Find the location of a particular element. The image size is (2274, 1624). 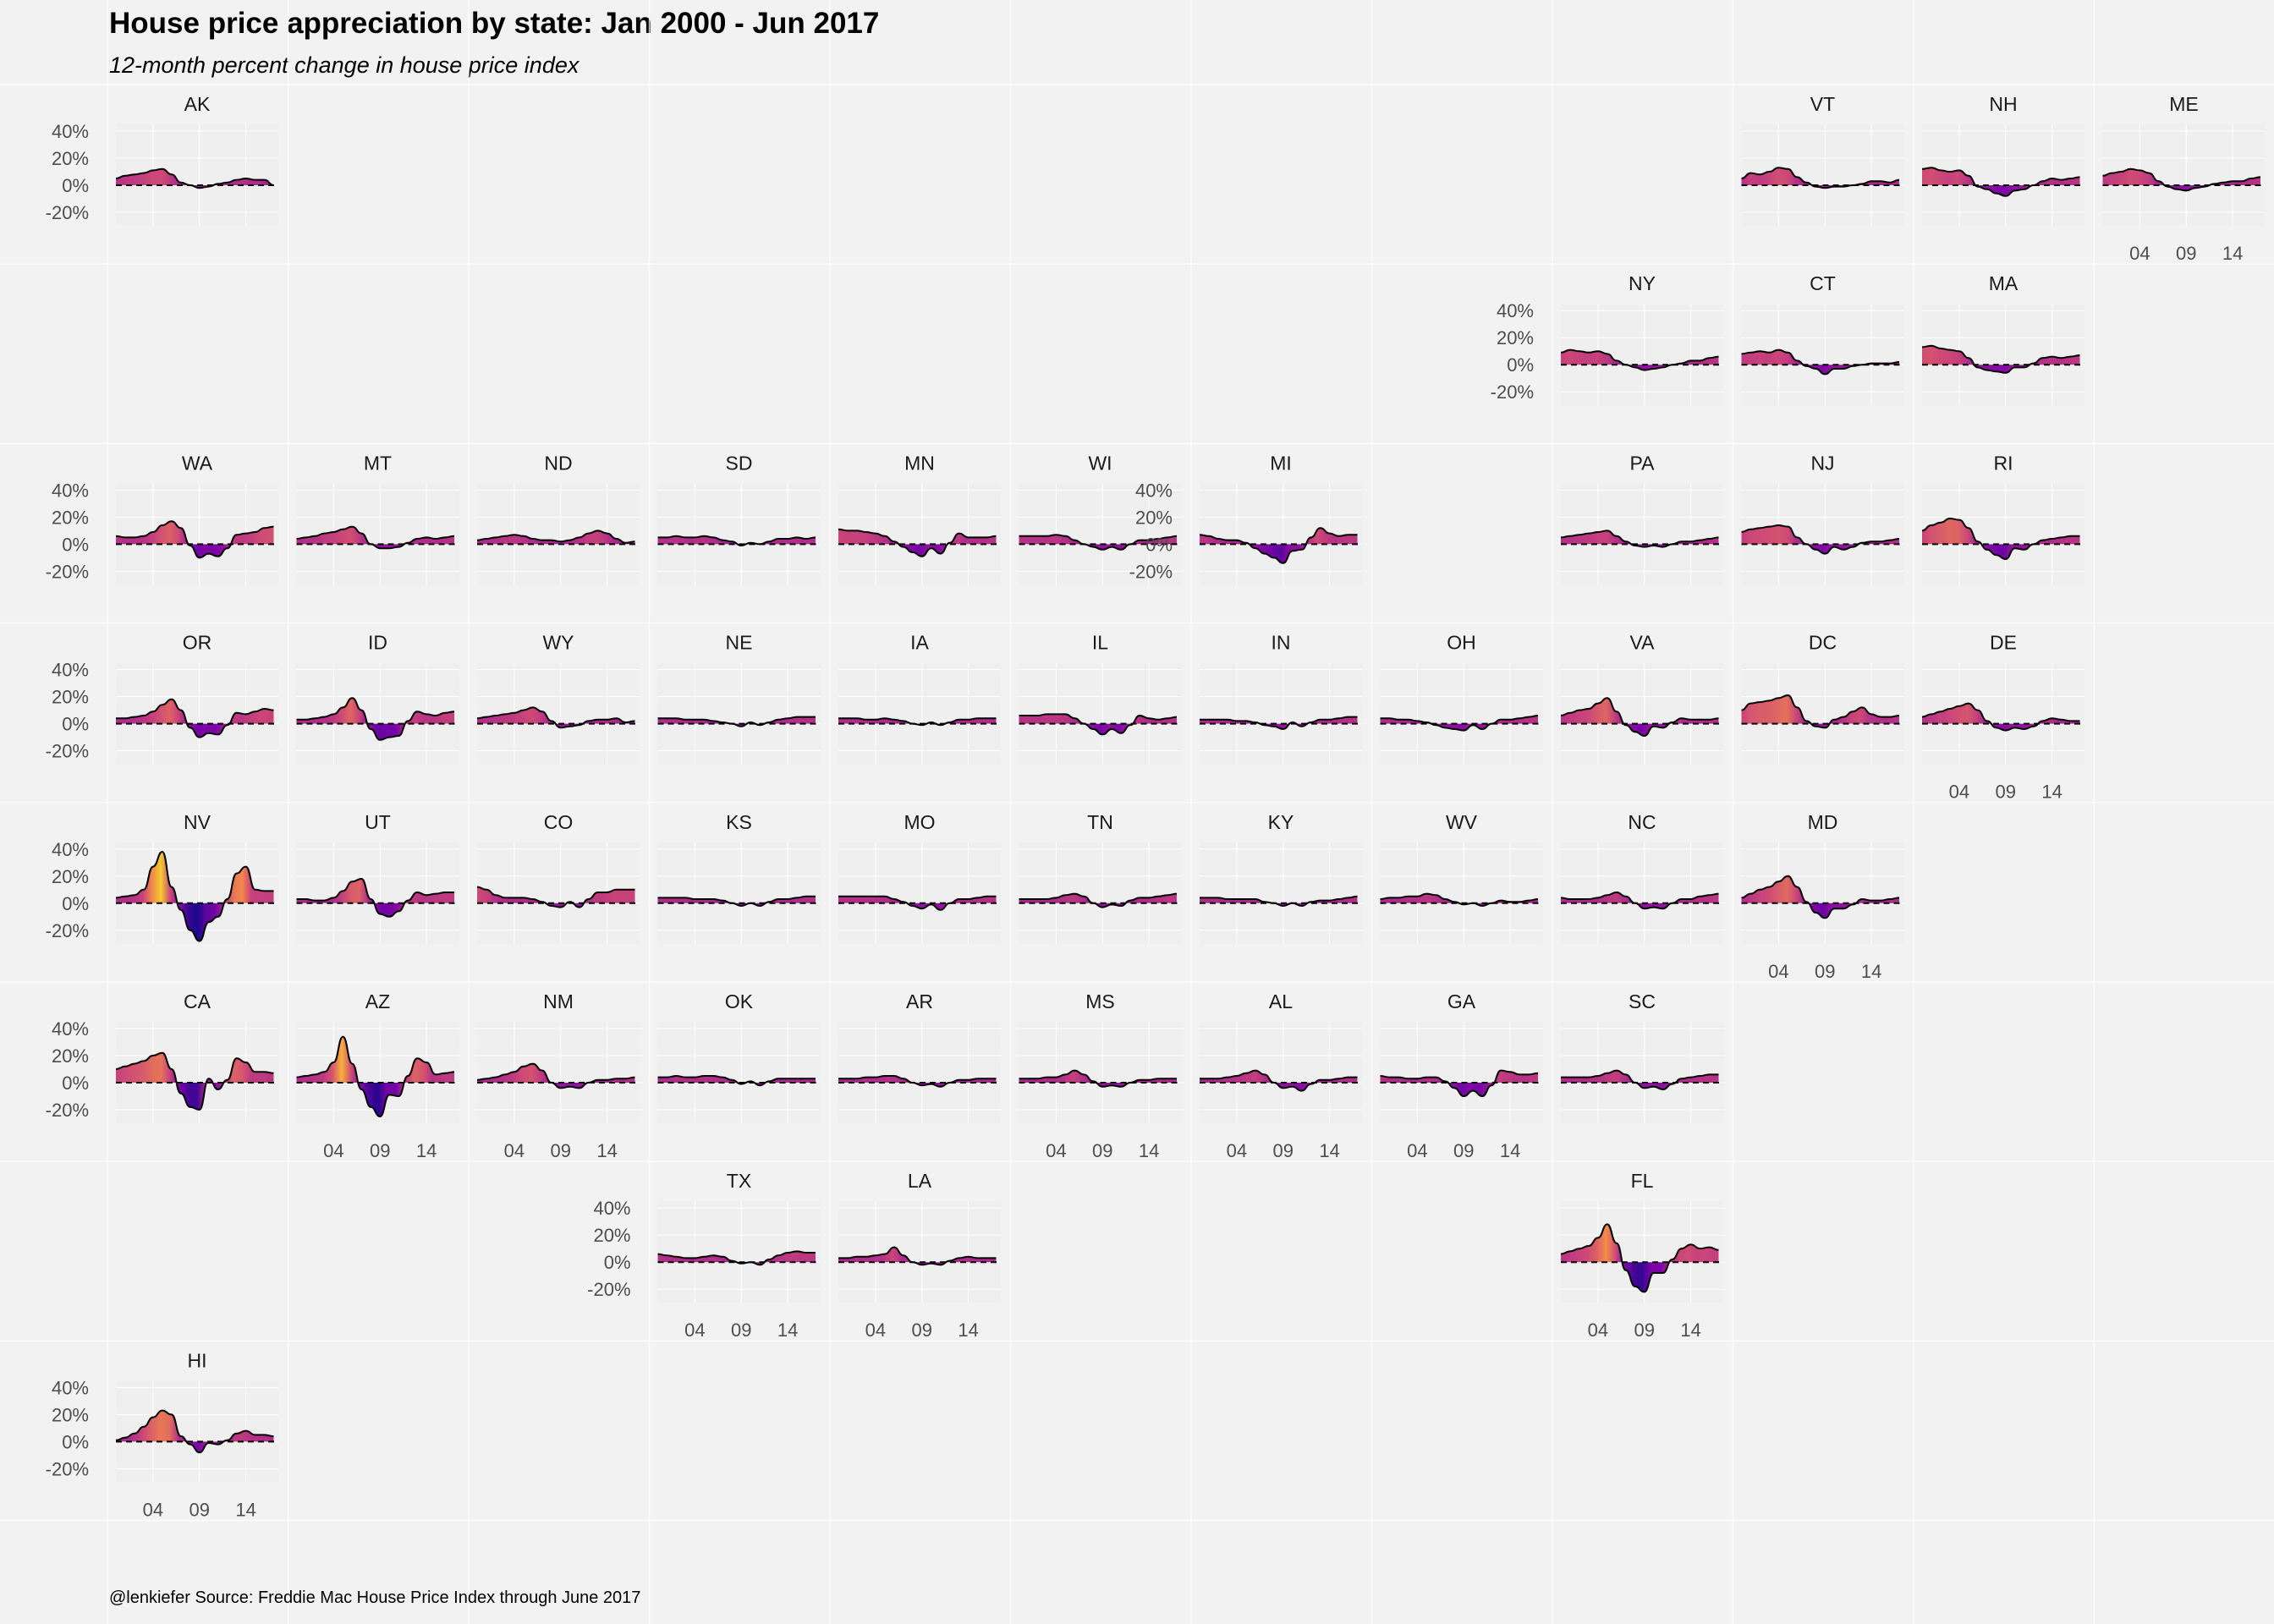

facet-mn: MN is located at coordinates (919, 518).